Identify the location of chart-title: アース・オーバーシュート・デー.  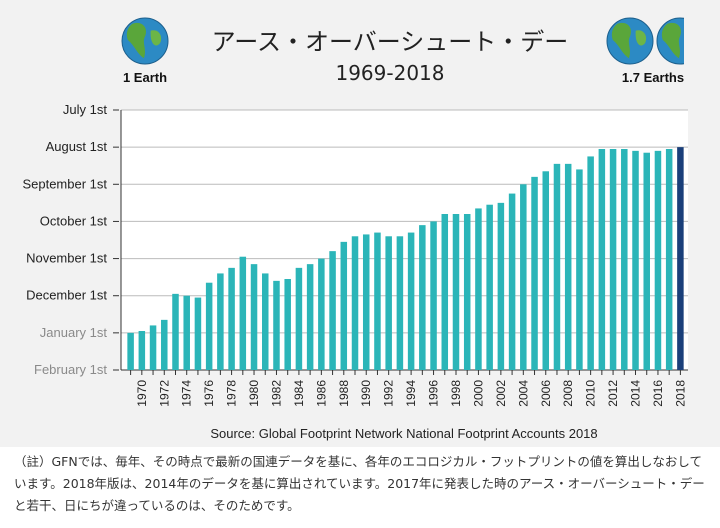
(390, 42).